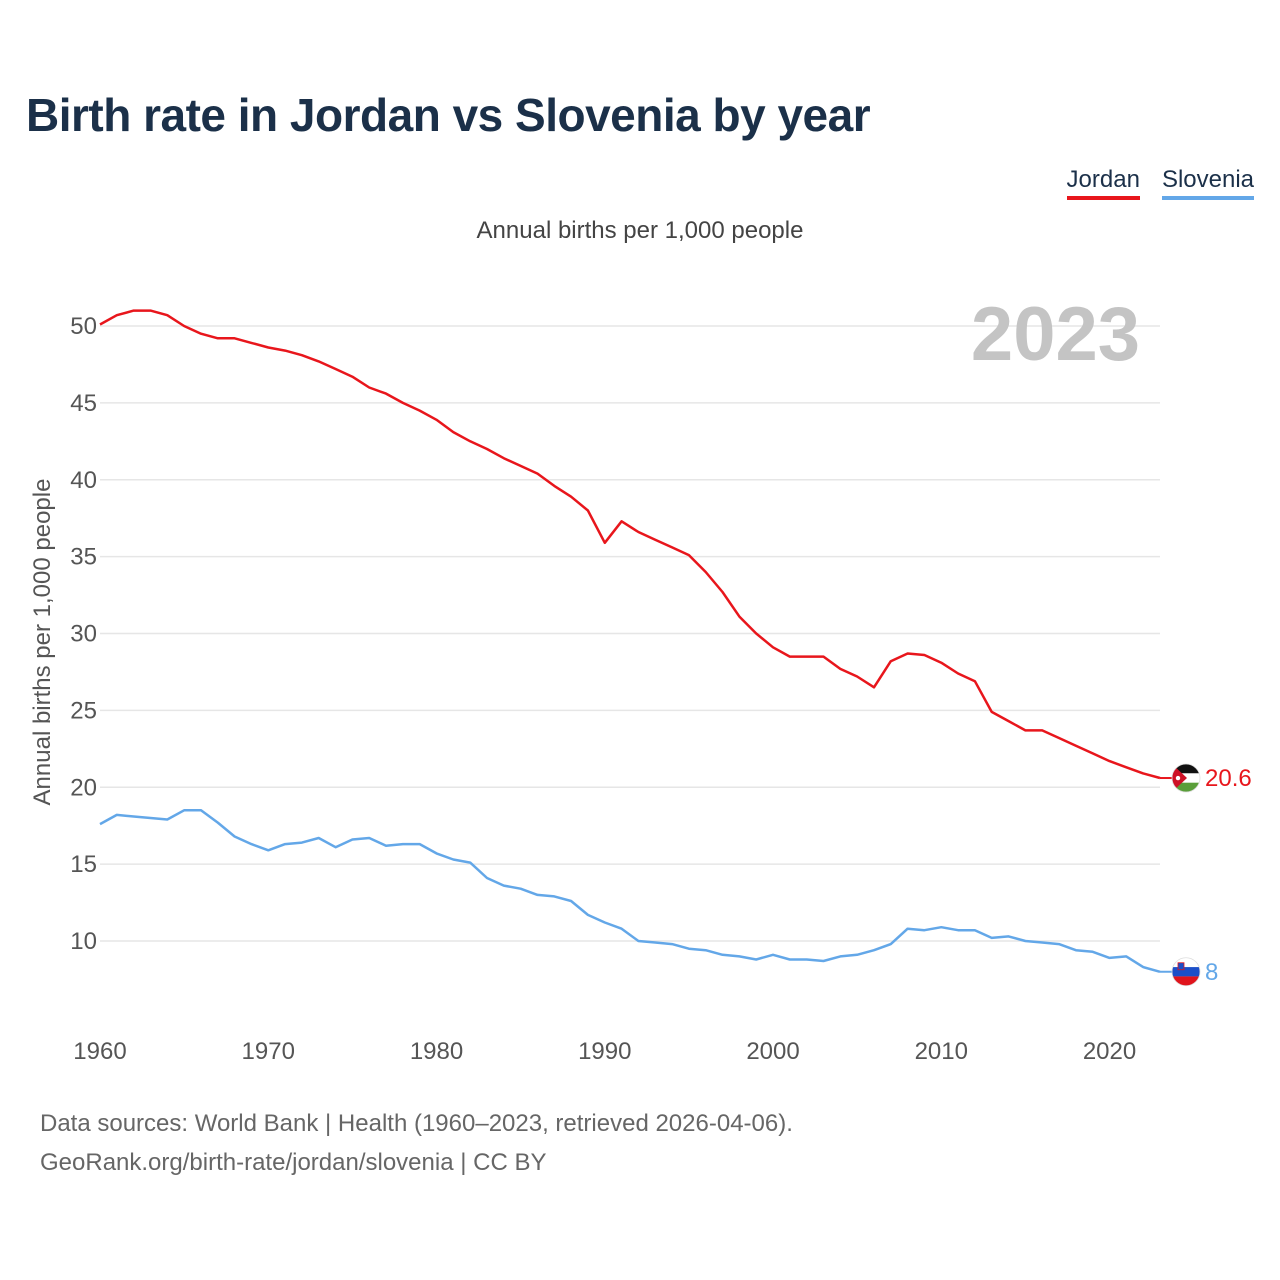 This screenshot has height=1280, width=1280. Describe the element at coordinates (941, 1051) in the screenshot. I see `x-tick-label: 2010` at that location.